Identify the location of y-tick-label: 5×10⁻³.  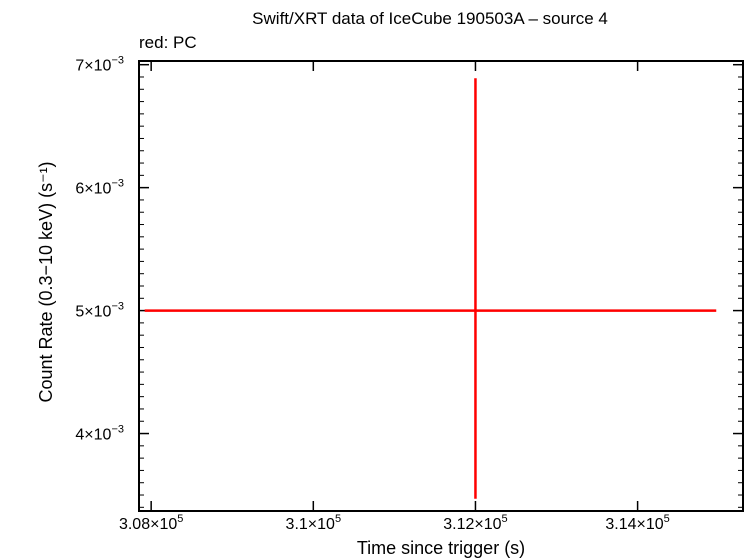
(99, 311).